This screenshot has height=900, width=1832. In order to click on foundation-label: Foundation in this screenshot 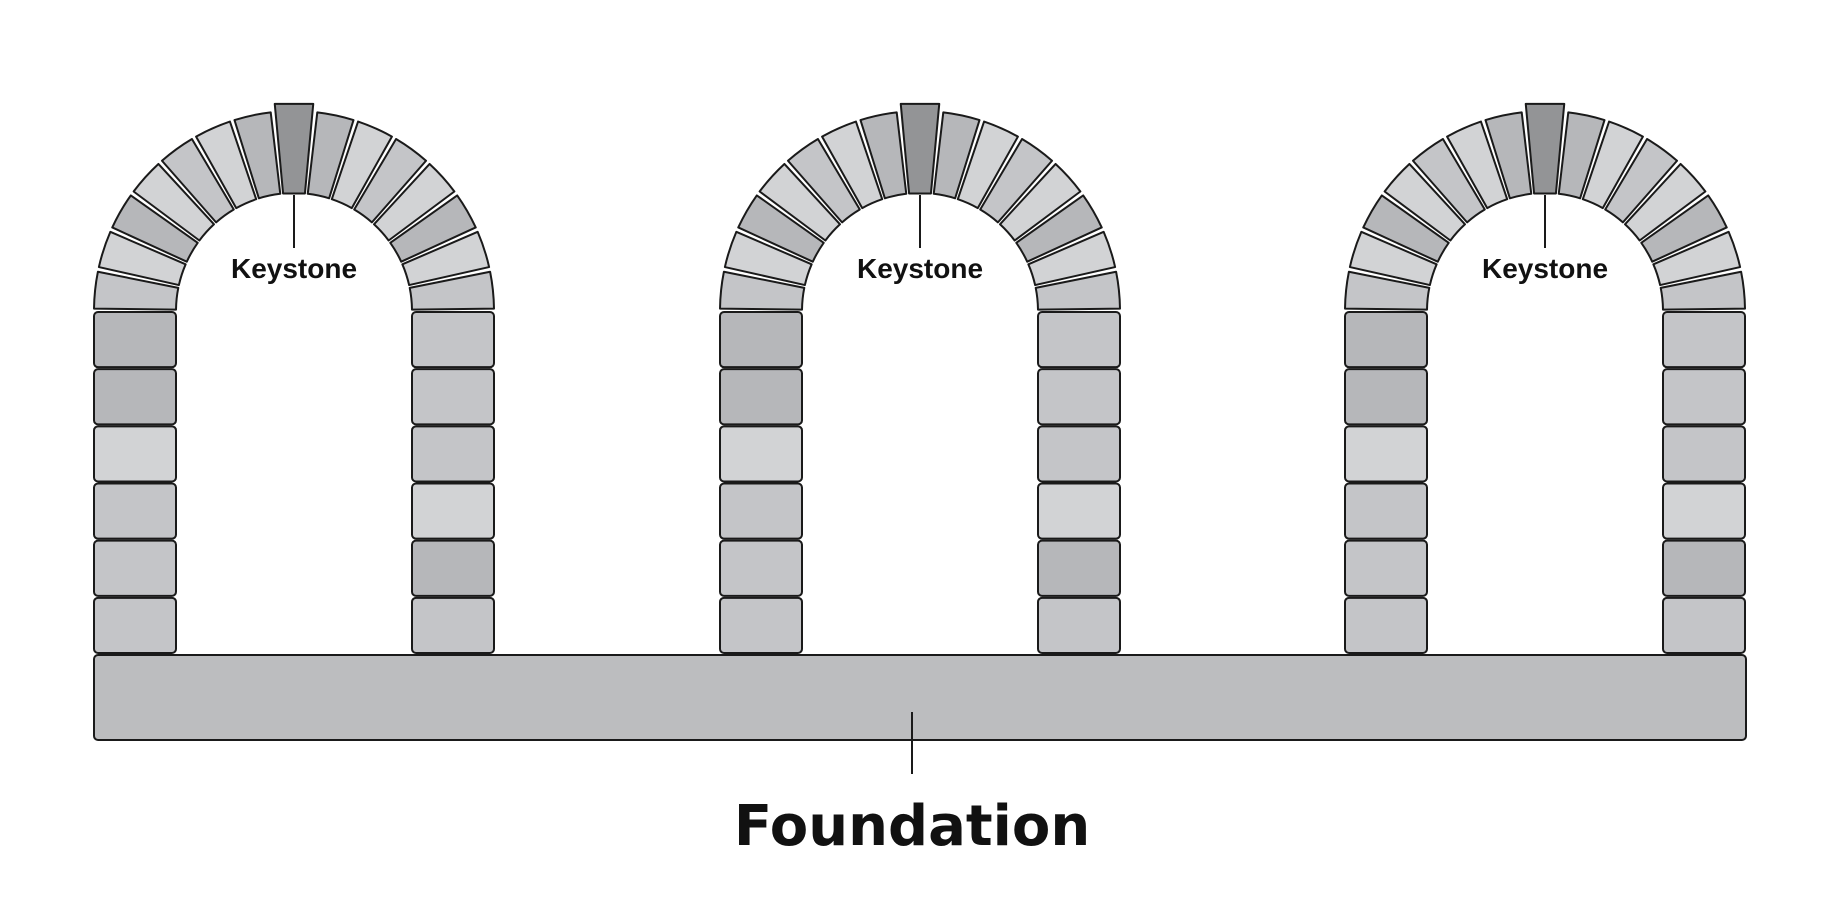, I will do `click(912, 826)`.